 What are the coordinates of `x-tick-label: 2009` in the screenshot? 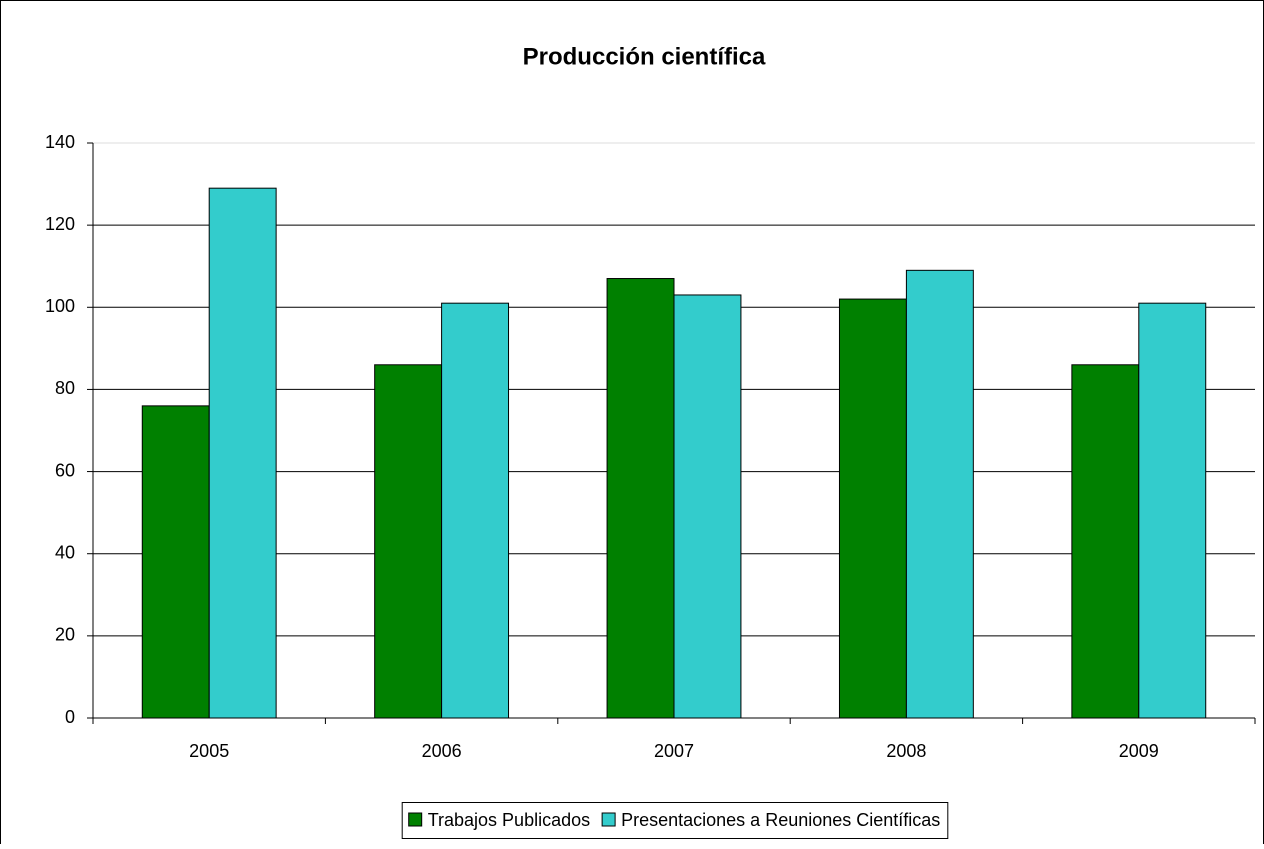 It's located at (1139, 751).